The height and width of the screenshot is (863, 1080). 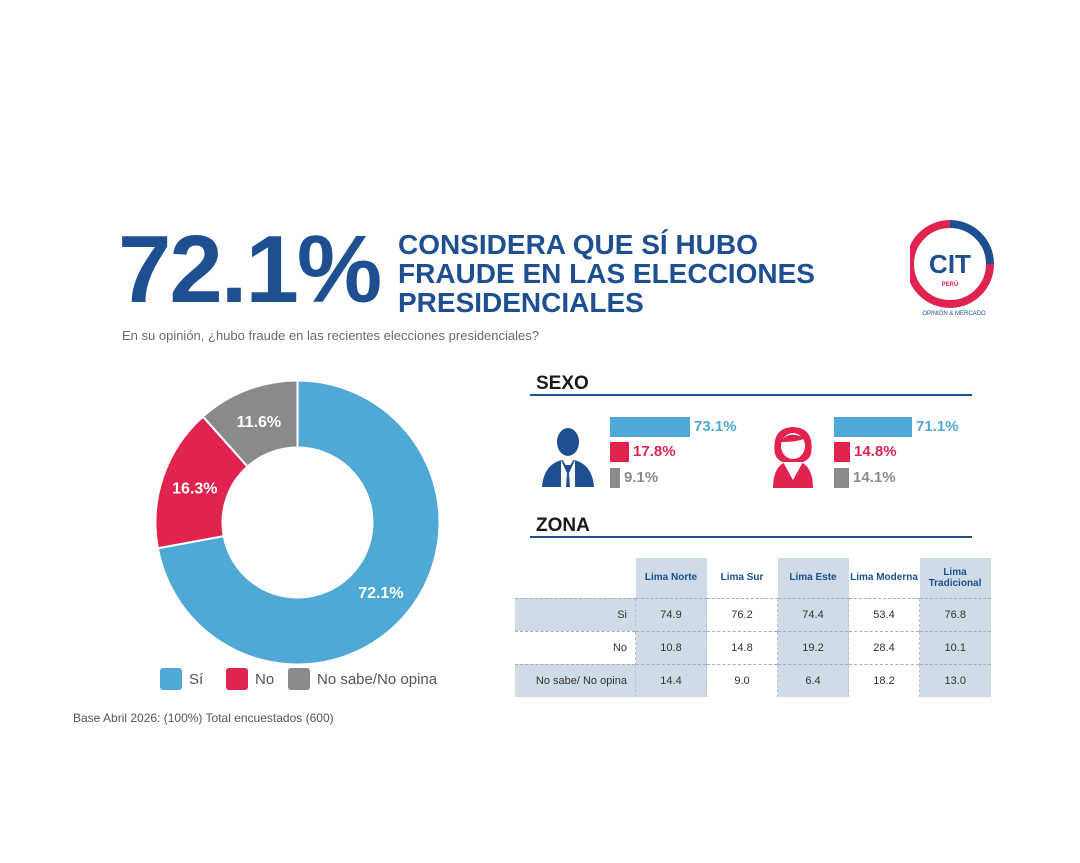 I want to click on table-cell: 74.4, so click(x=813, y=614).